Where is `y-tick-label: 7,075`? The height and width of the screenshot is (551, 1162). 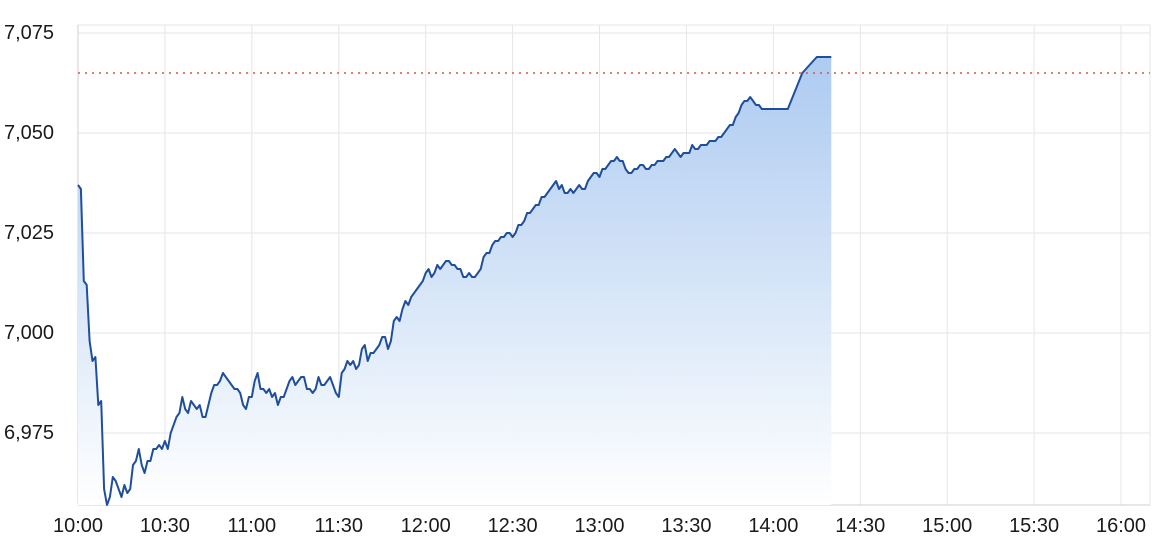 y-tick-label: 7,075 is located at coordinates (29, 33).